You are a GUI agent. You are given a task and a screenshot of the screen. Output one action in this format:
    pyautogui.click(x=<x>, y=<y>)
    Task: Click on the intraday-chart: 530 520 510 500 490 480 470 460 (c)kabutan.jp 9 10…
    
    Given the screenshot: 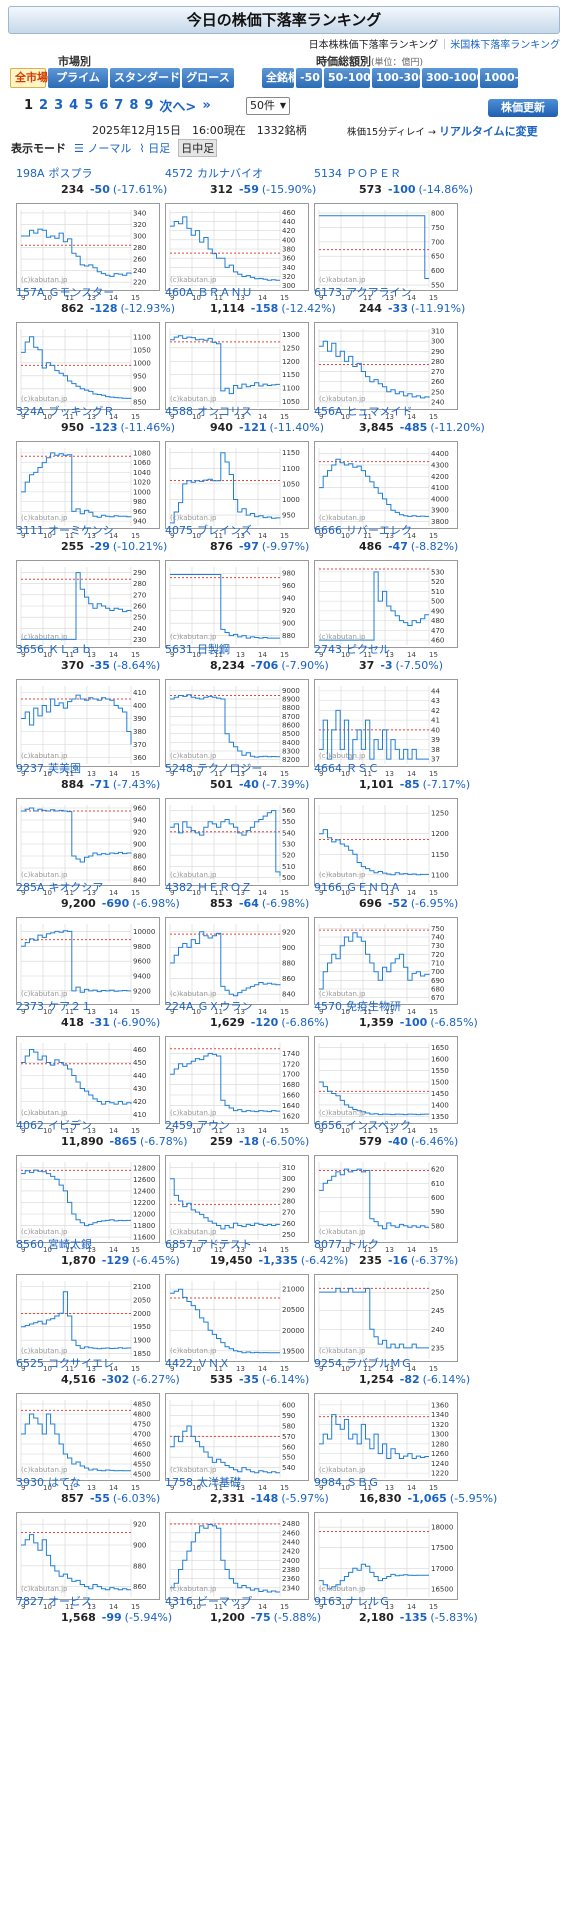 What is the action you would take?
    pyautogui.click(x=386, y=609)
    